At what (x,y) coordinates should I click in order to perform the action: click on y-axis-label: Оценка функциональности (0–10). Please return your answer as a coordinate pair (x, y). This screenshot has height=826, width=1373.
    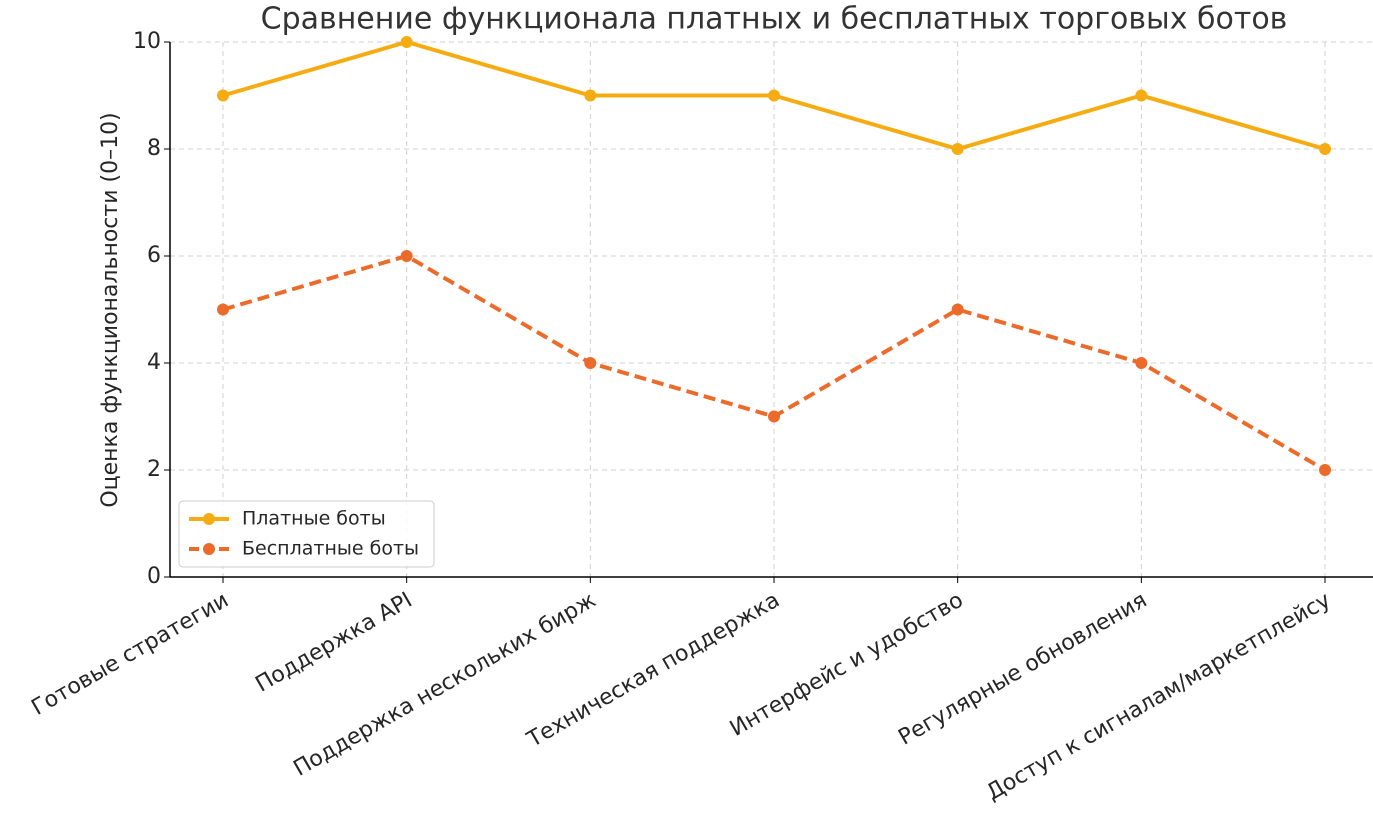
    Looking at the image, I should click on (110, 309).